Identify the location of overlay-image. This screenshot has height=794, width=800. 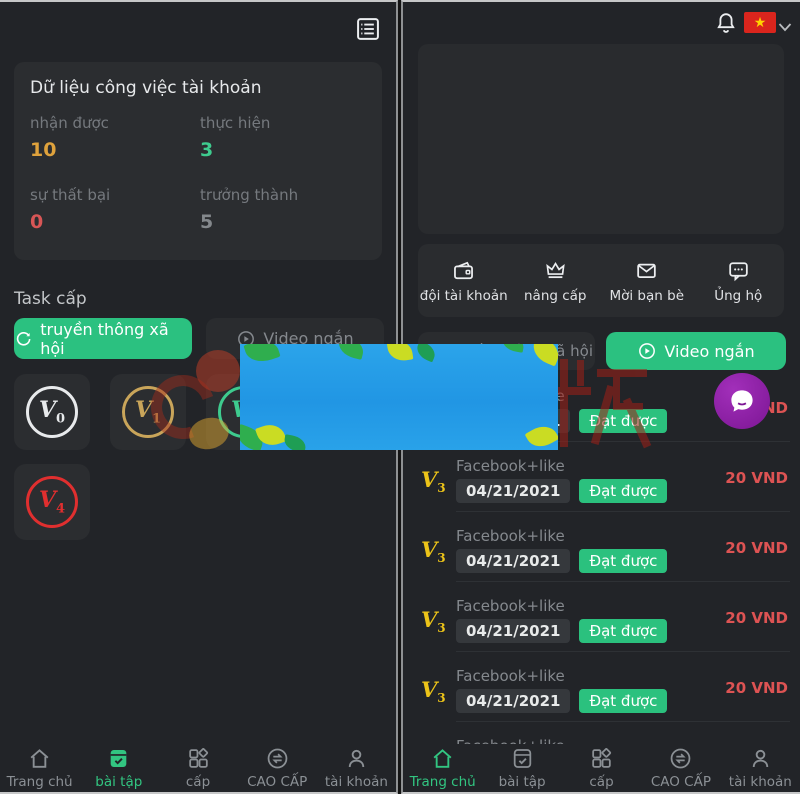
(399, 397).